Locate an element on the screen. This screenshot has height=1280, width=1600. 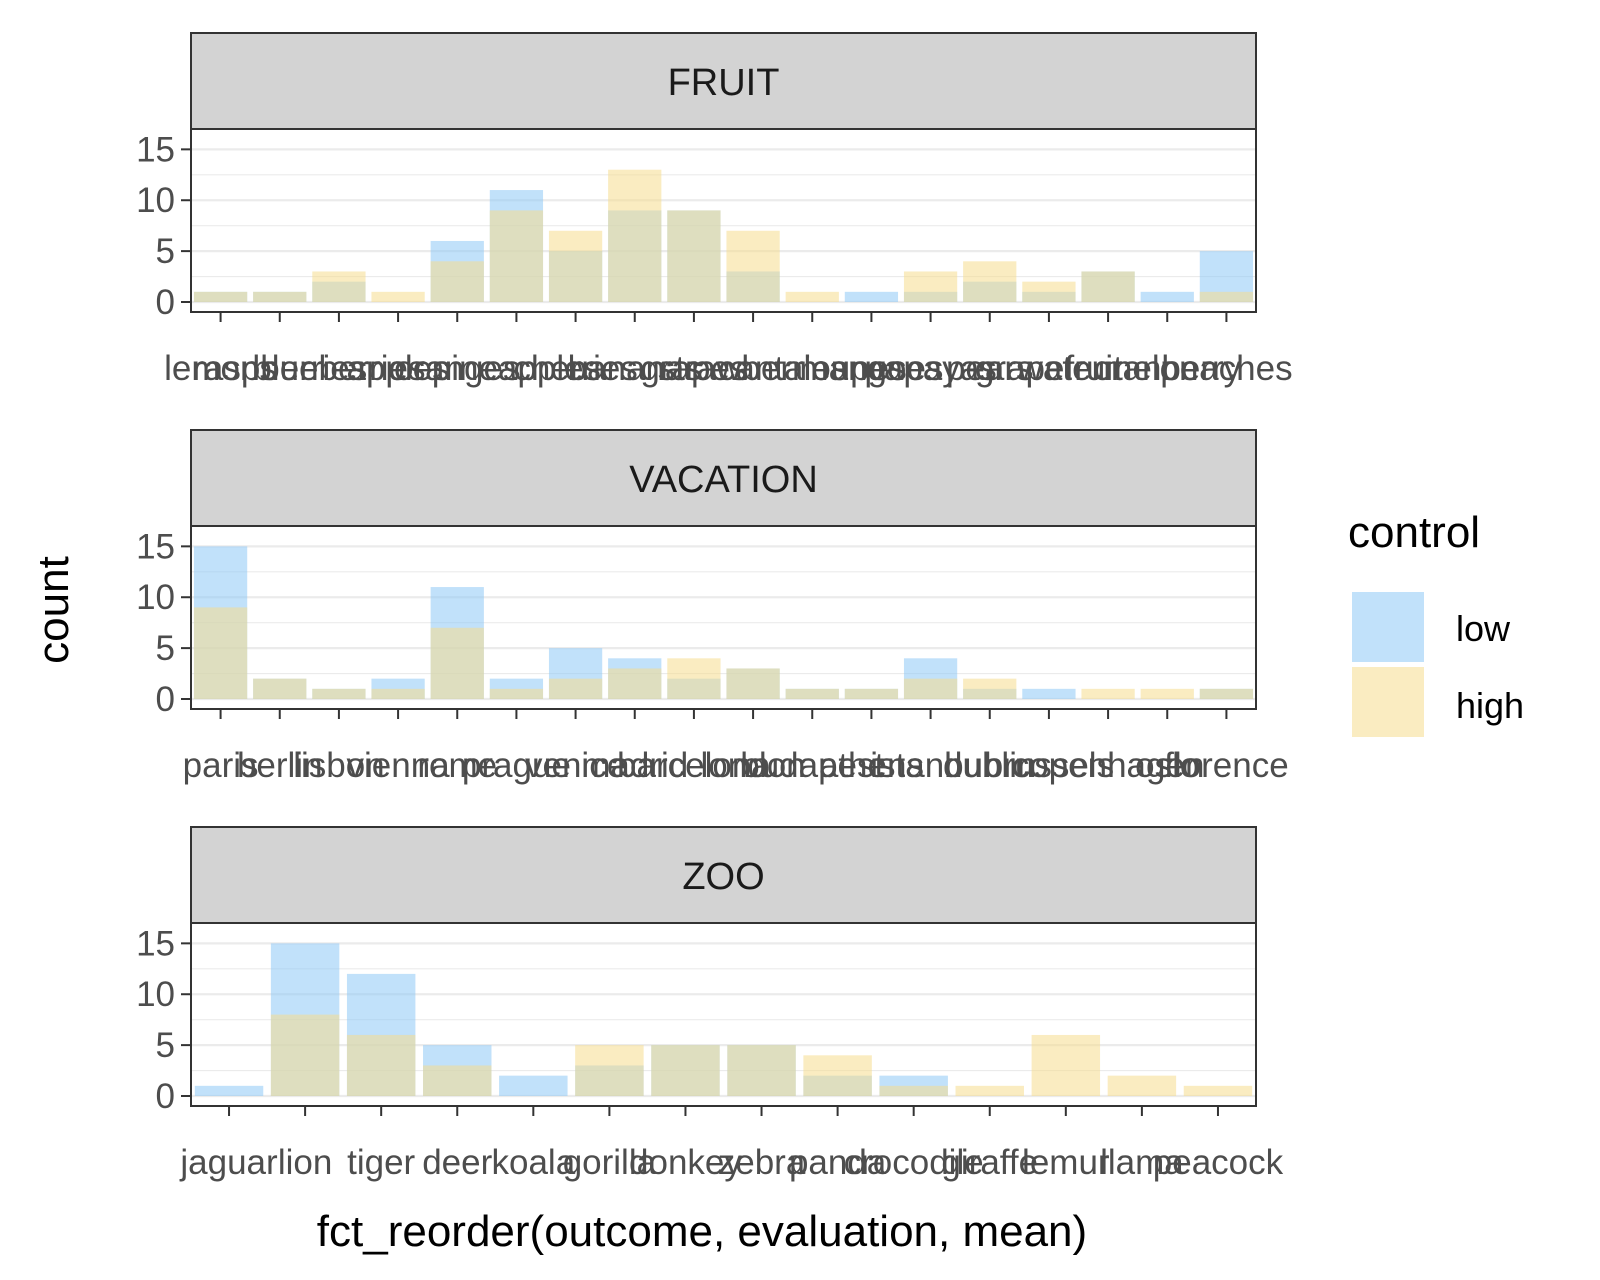
legend-label-high: high is located at coordinates (1490, 705).